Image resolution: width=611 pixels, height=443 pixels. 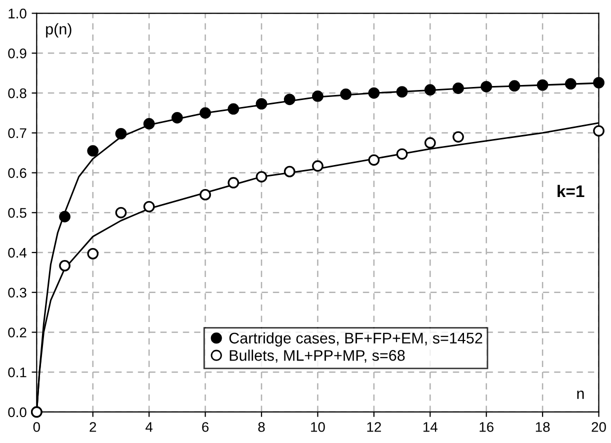 I want to click on x-tick-label: 2, so click(x=93, y=427).